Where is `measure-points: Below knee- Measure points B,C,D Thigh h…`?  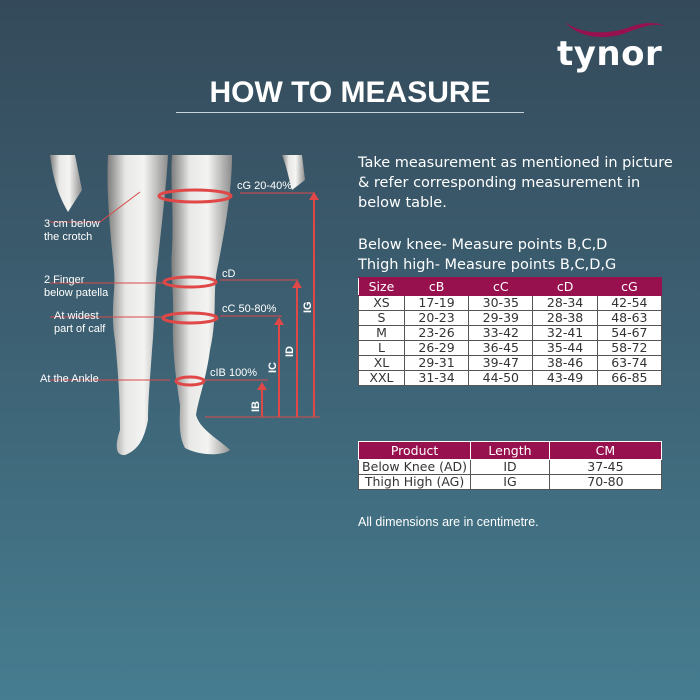 measure-points: Below knee- Measure points B,C,D Thigh h… is located at coordinates (487, 255).